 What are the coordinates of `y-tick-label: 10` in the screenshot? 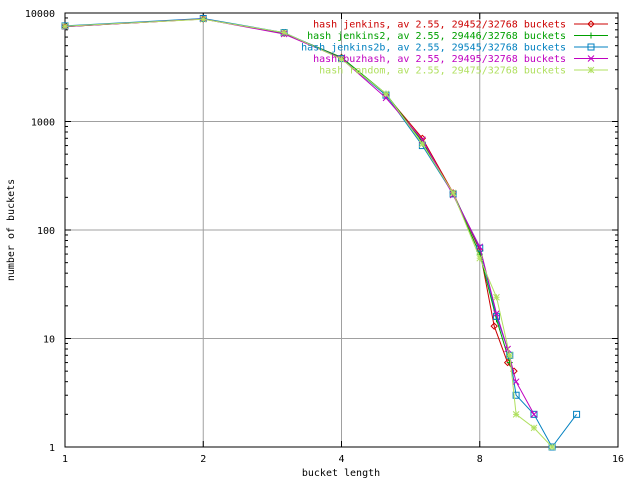 It's located at (49, 340).